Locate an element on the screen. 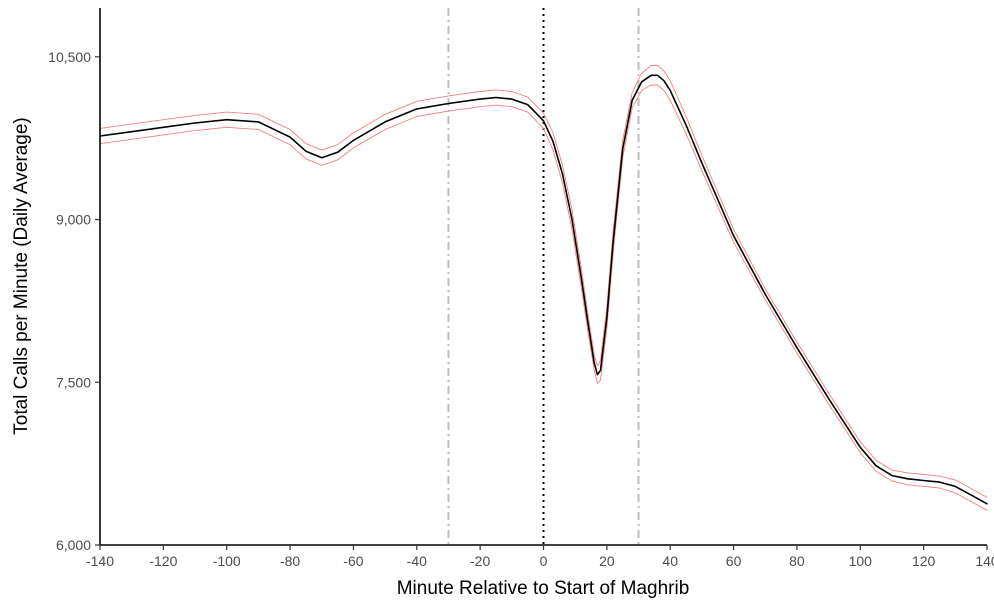 This screenshot has height=602, width=994. x-tick-label: 40 is located at coordinates (670, 561).